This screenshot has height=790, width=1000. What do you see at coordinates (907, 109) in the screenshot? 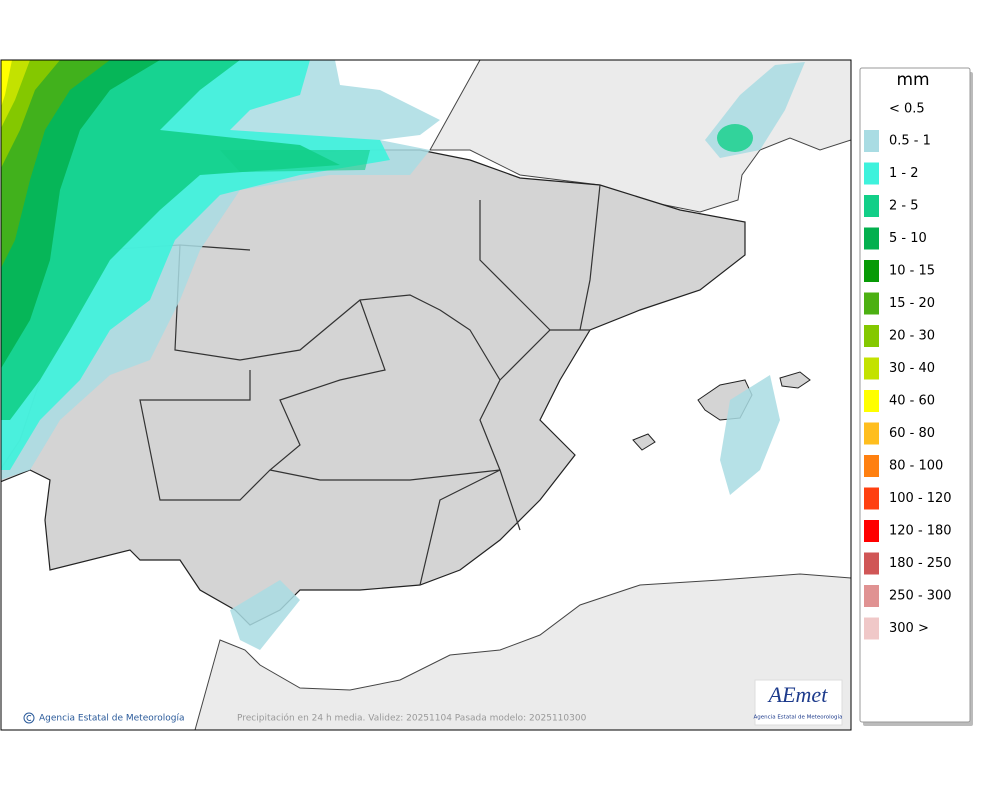
I see `legend-below: < 0.5` at bounding box center [907, 109].